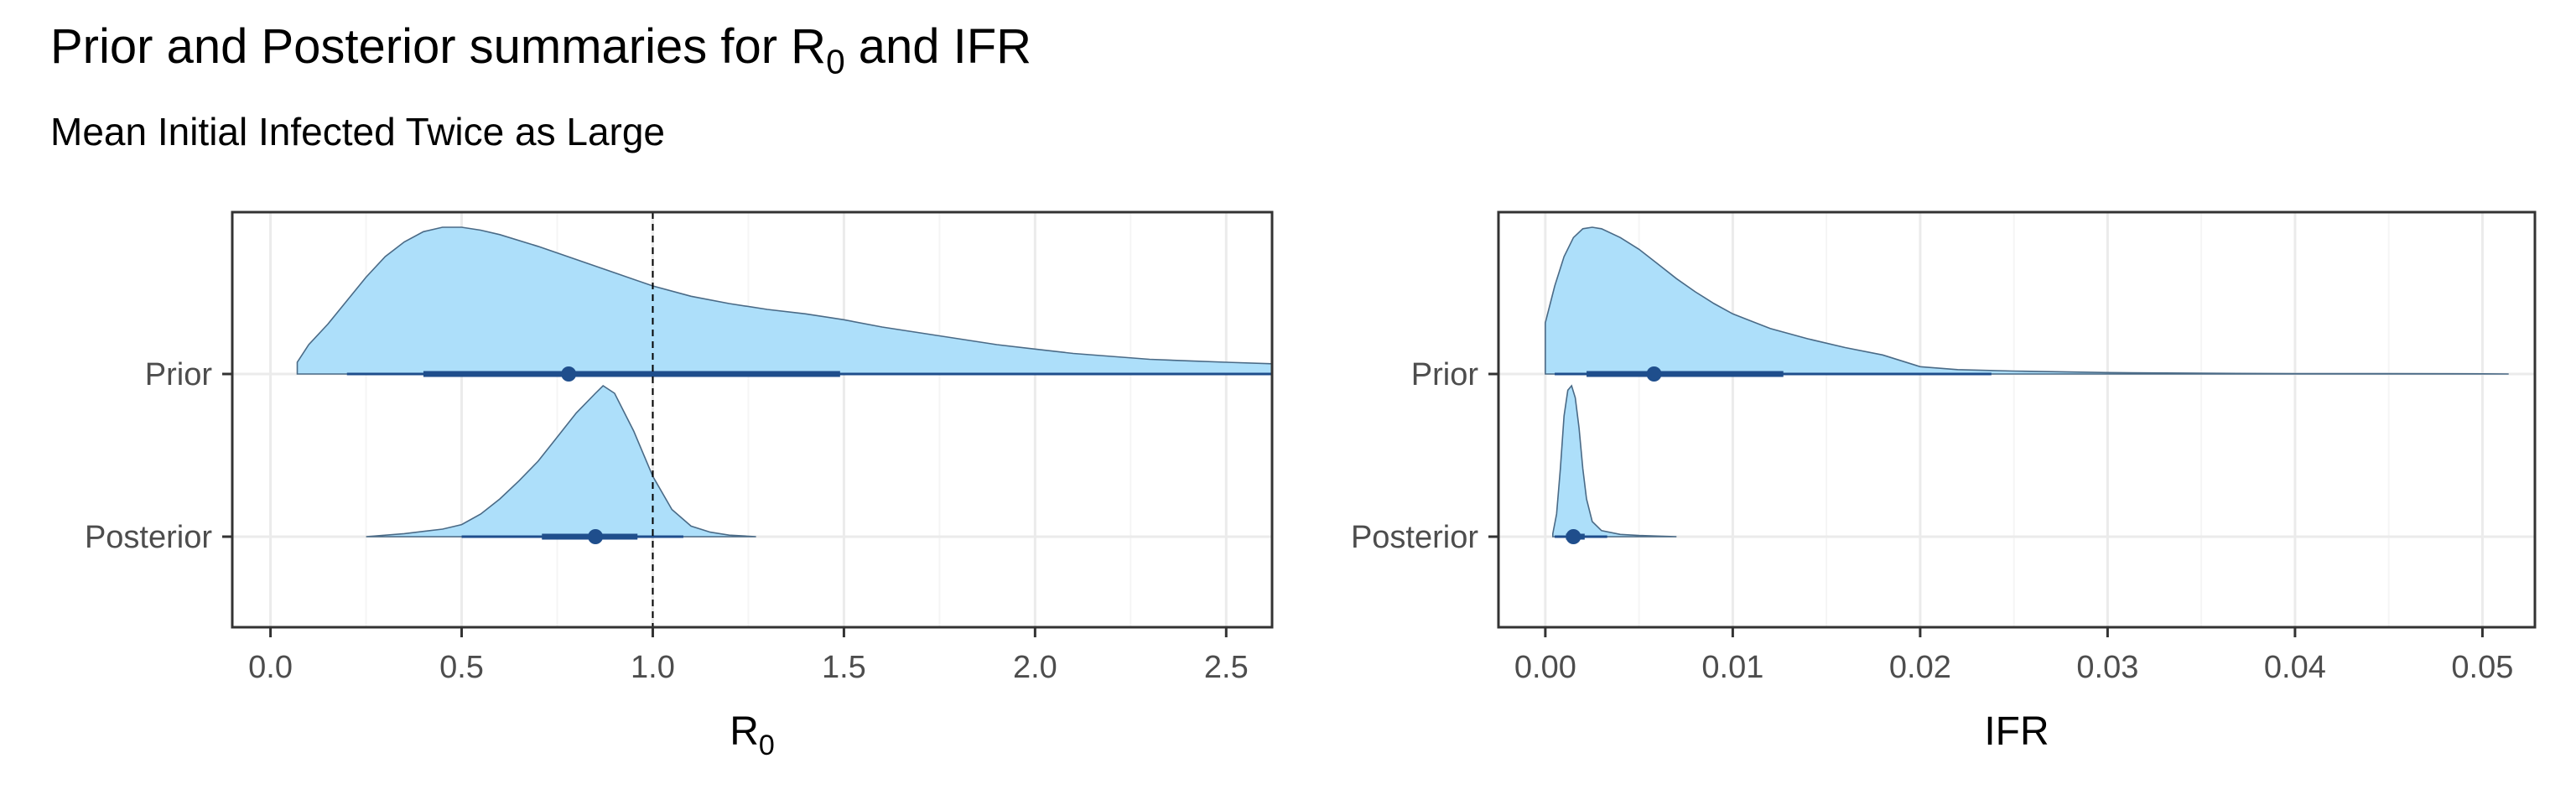 Image resolution: width=2576 pixels, height=805 pixels. Describe the element at coordinates (2482, 667) in the screenshot. I see `x-tick-label: 0.05` at that location.